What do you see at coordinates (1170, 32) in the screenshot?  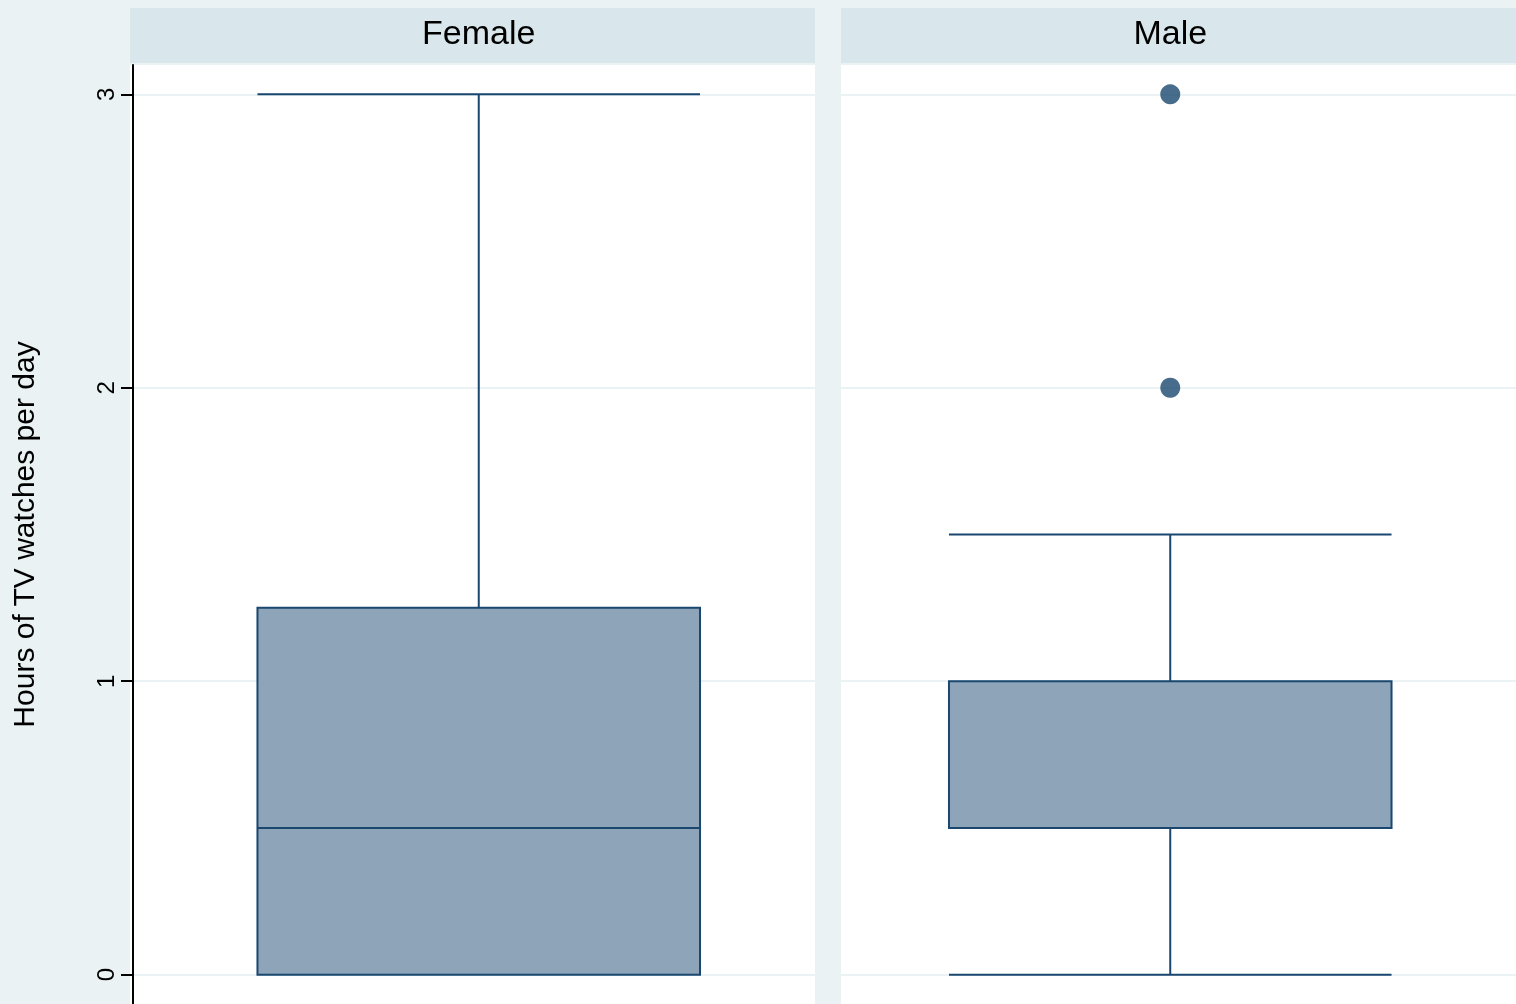 I see `x-tick-label: Male` at bounding box center [1170, 32].